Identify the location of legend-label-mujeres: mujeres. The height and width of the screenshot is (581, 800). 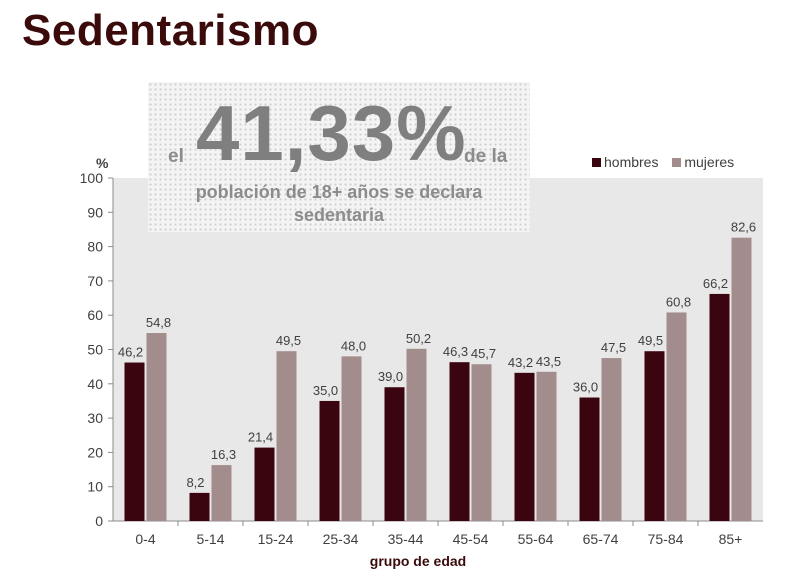
(709, 162).